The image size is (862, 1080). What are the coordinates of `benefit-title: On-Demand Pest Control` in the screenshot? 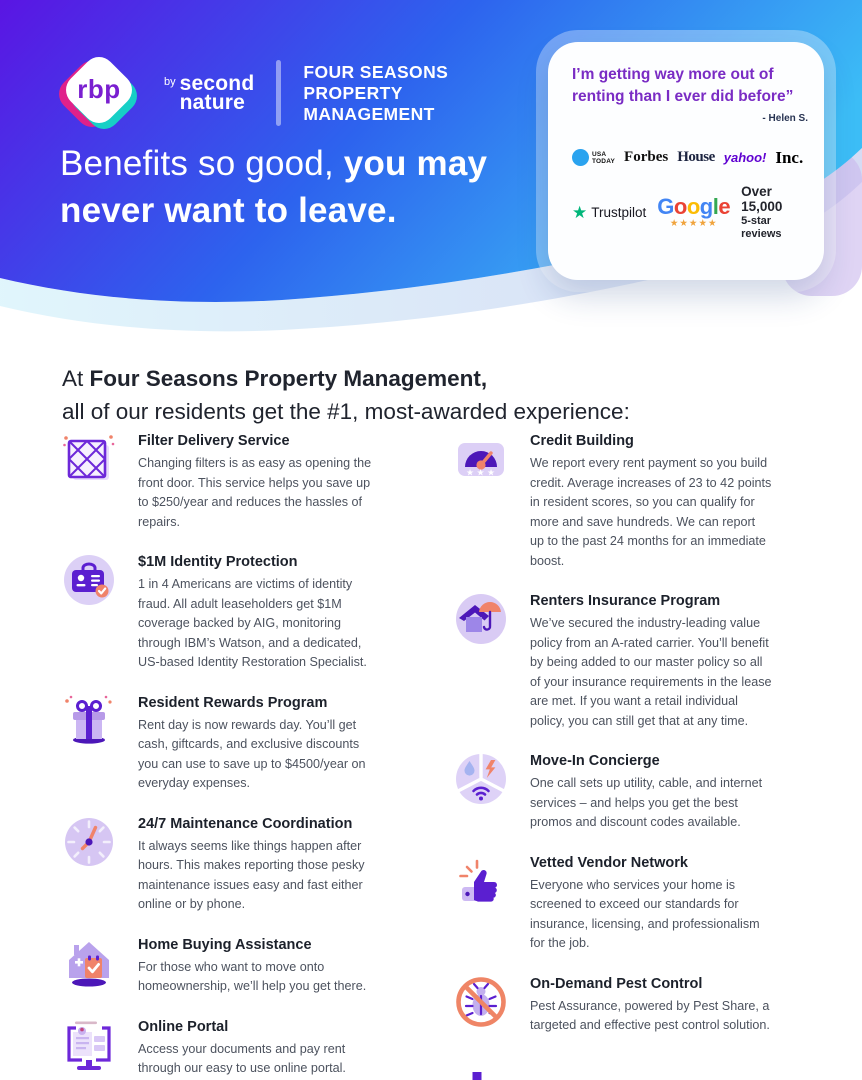 It's located at (616, 983).